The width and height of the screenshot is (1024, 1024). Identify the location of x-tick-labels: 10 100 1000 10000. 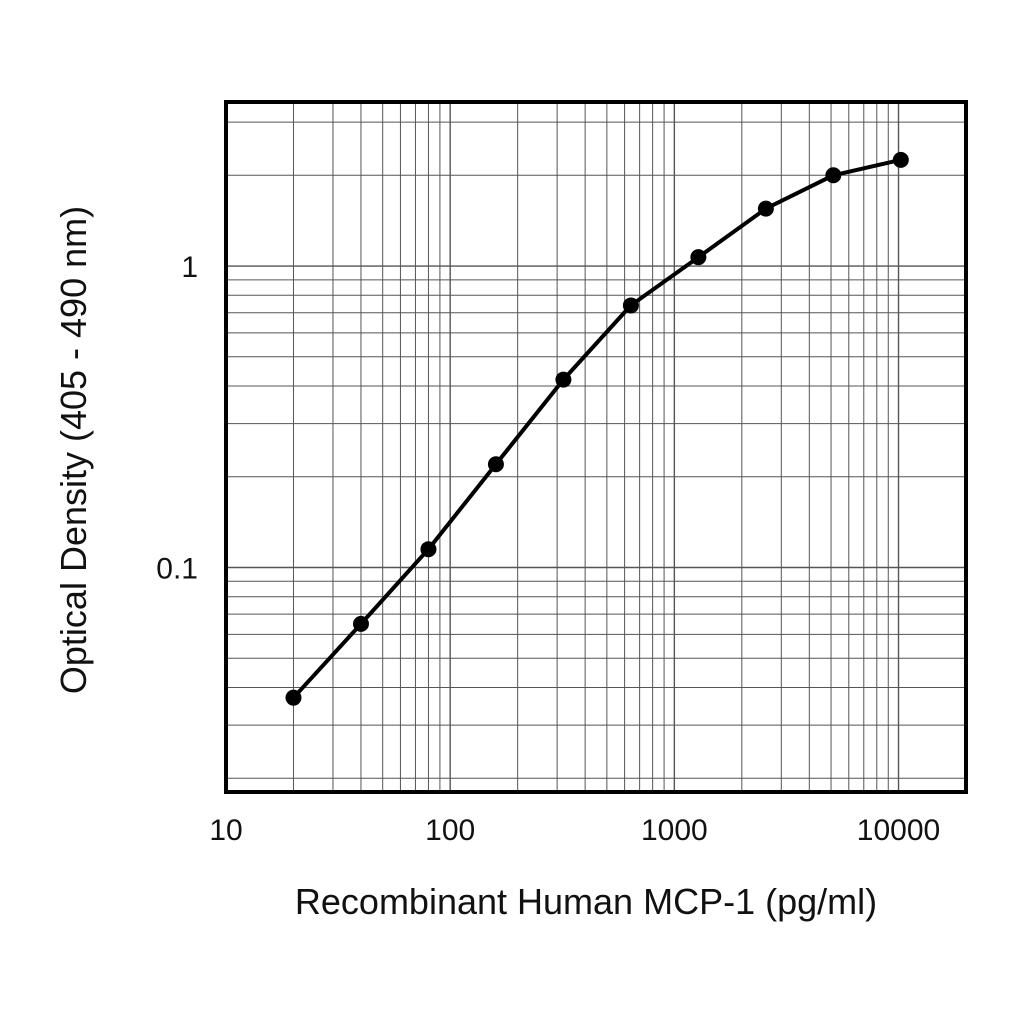
(574, 830).